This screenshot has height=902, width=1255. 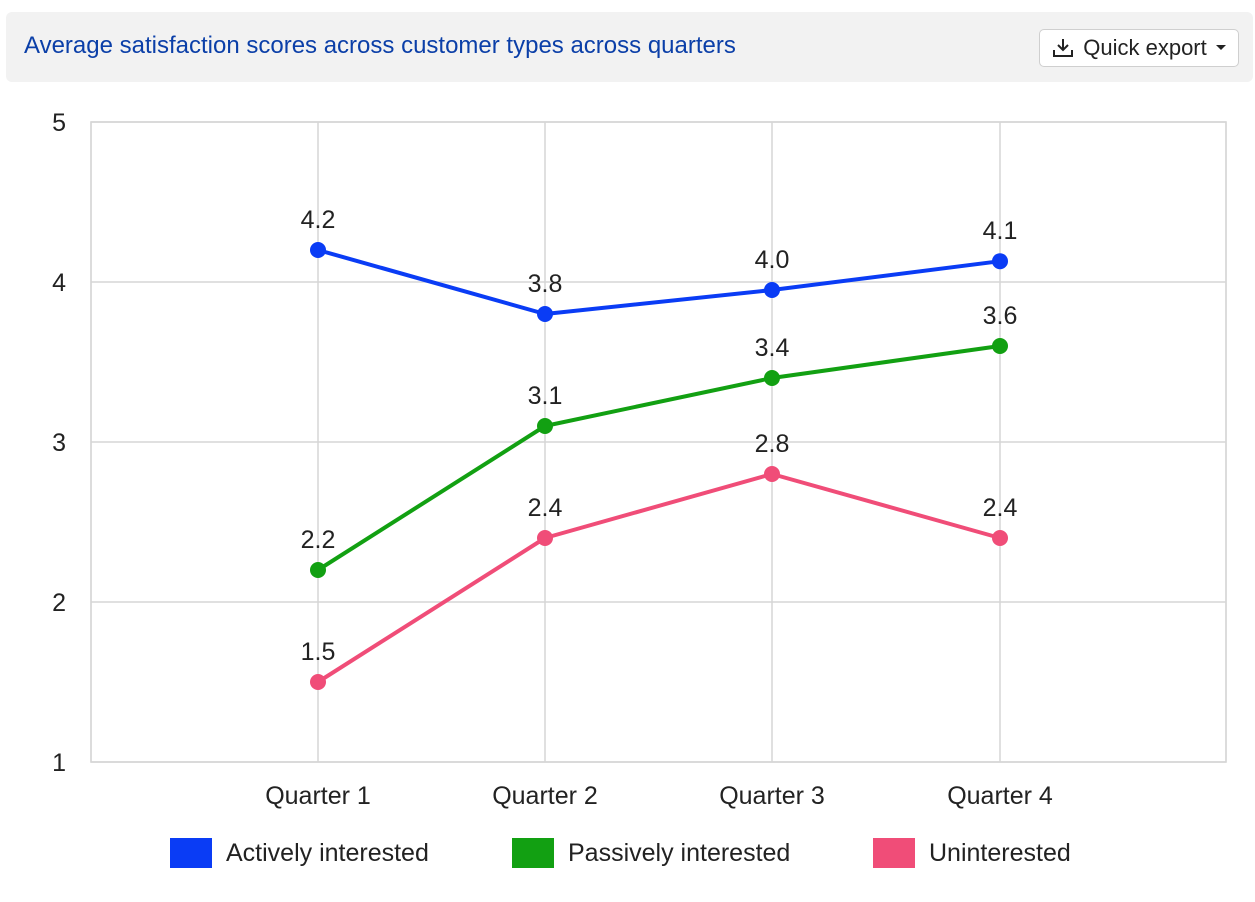 I want to click on y-tick-label: 5, so click(x=59, y=123).